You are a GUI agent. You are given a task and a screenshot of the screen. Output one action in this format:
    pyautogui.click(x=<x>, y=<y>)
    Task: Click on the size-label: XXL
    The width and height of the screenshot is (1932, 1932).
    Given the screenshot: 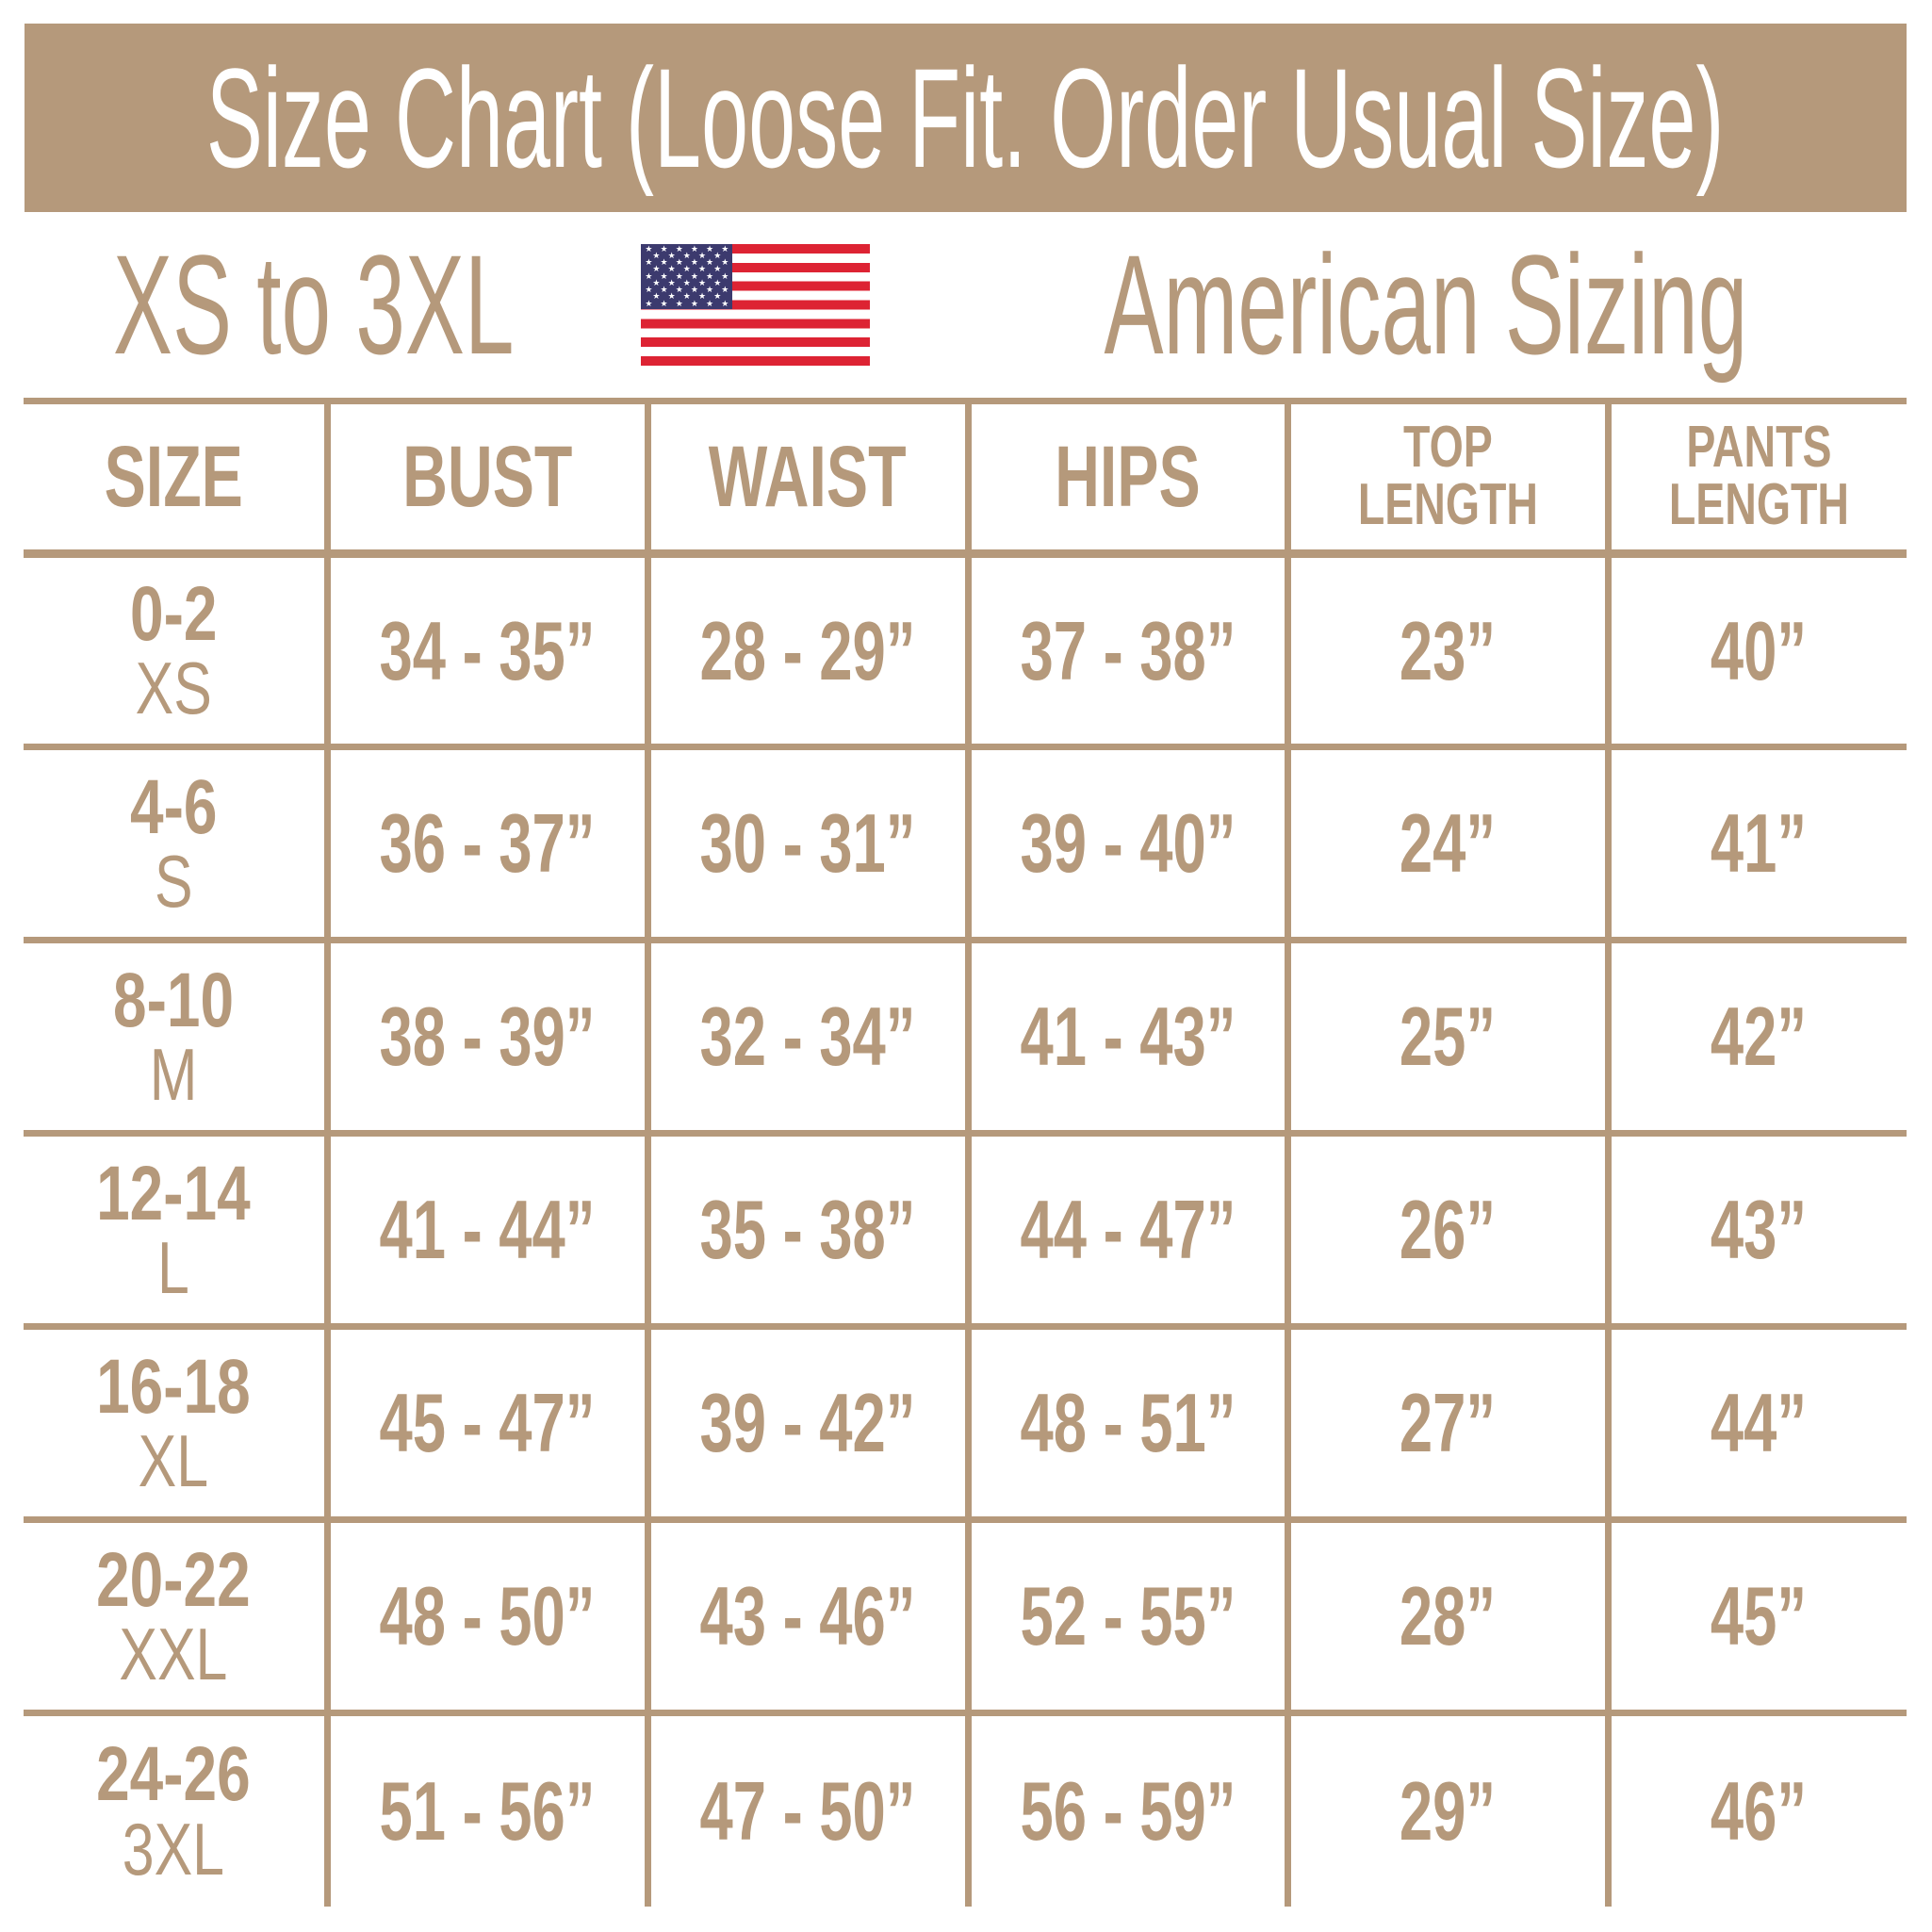 What is the action you would take?
    pyautogui.click(x=173, y=1653)
    